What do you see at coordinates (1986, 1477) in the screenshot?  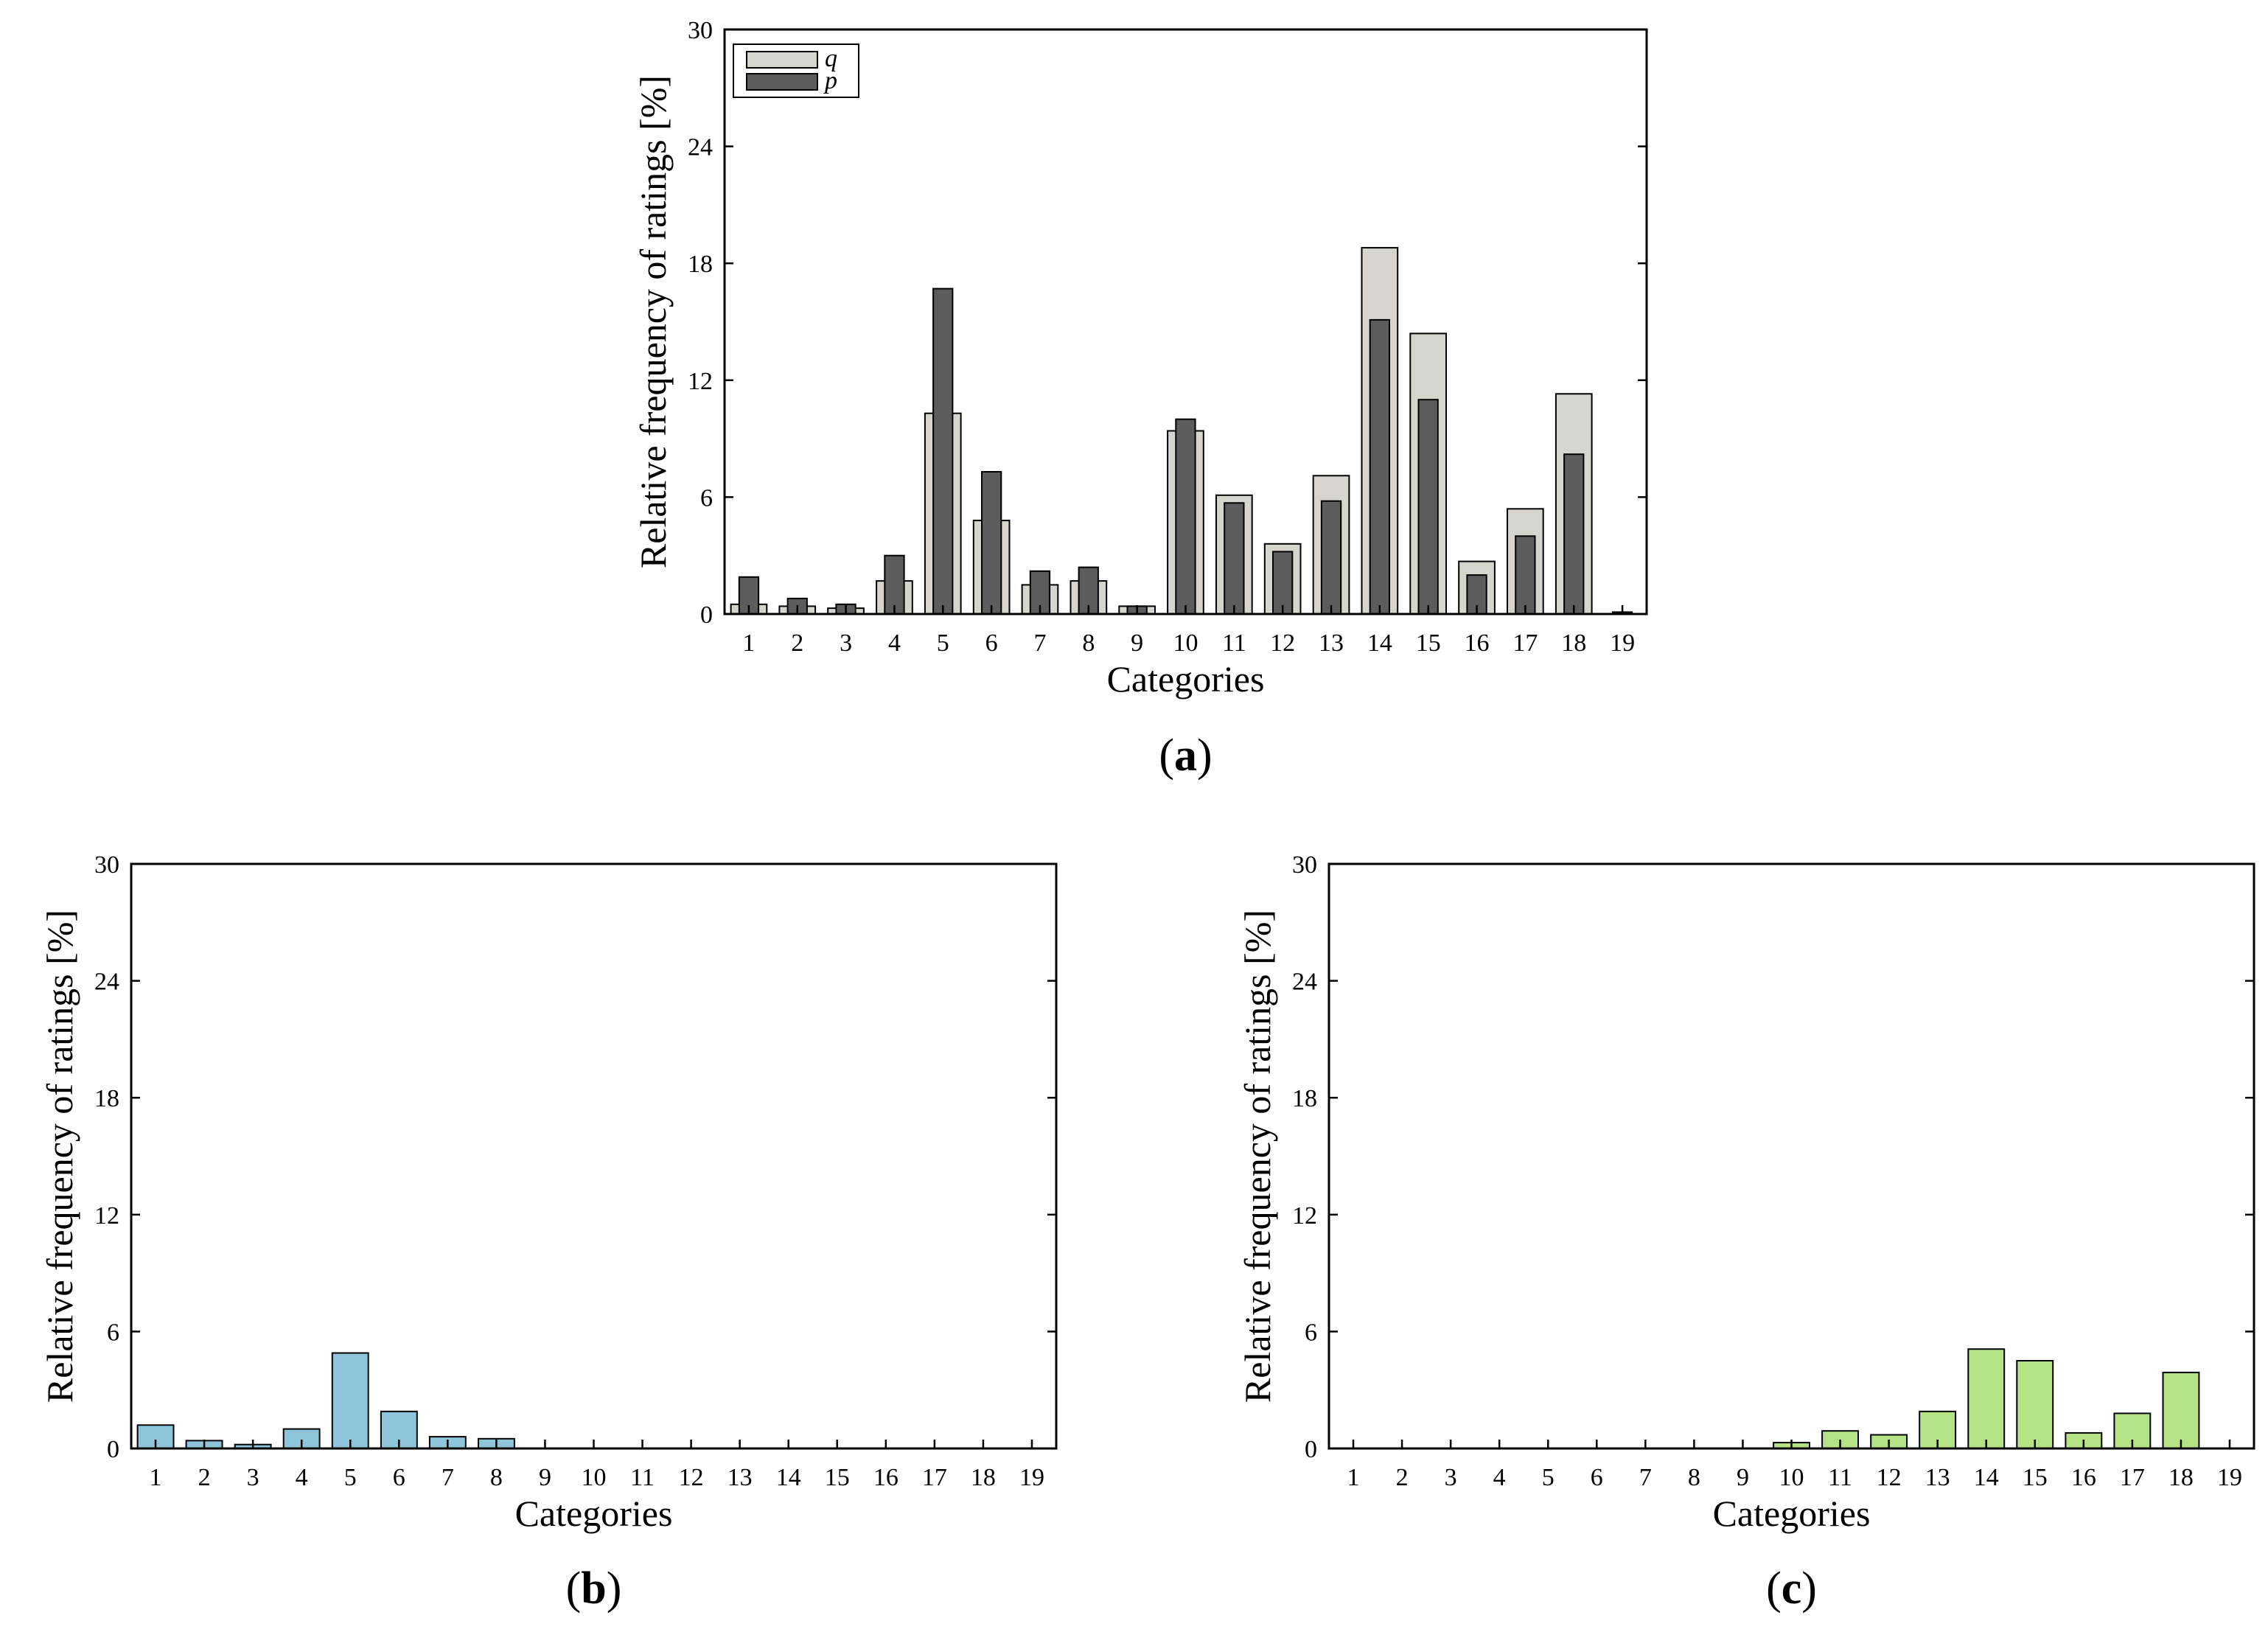 I see `x-tick-label-c: 14` at bounding box center [1986, 1477].